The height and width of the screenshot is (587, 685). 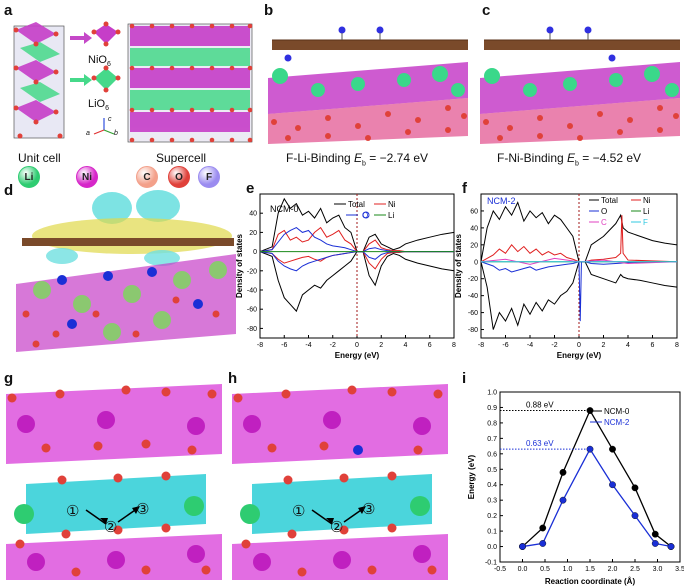 What do you see at coordinates (253, 233) in the screenshot?
I see `y-tick-label: 20` at bounding box center [253, 233].